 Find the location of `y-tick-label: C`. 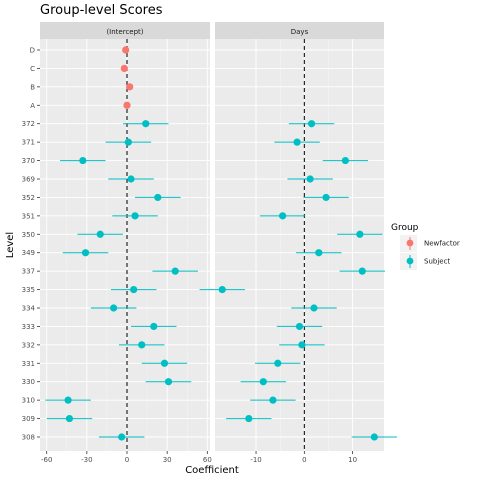

y-tick-label: C is located at coordinates (32, 69).